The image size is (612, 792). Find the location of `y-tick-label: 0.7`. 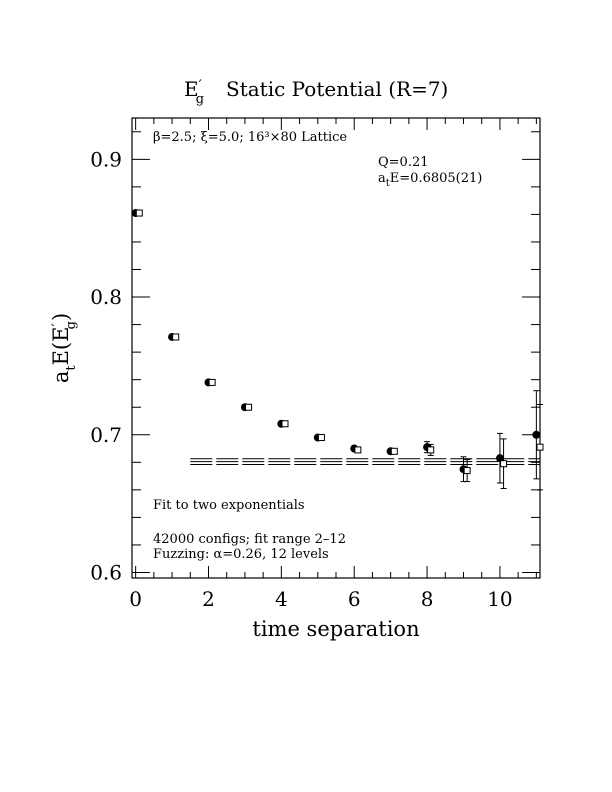

y-tick-label: 0.7 is located at coordinates (106, 435).